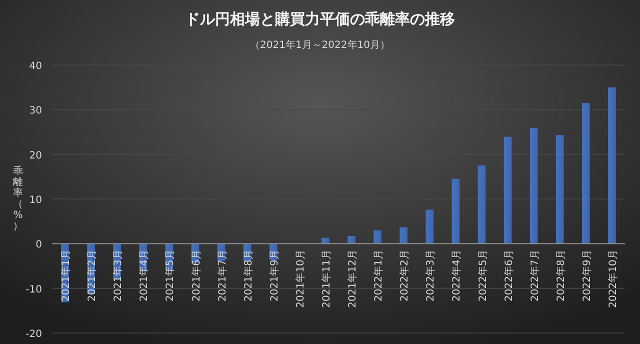 The image size is (640, 344). What do you see at coordinates (456, 276) in the screenshot?
I see `x-tick-label: 2022年4月` at bounding box center [456, 276].